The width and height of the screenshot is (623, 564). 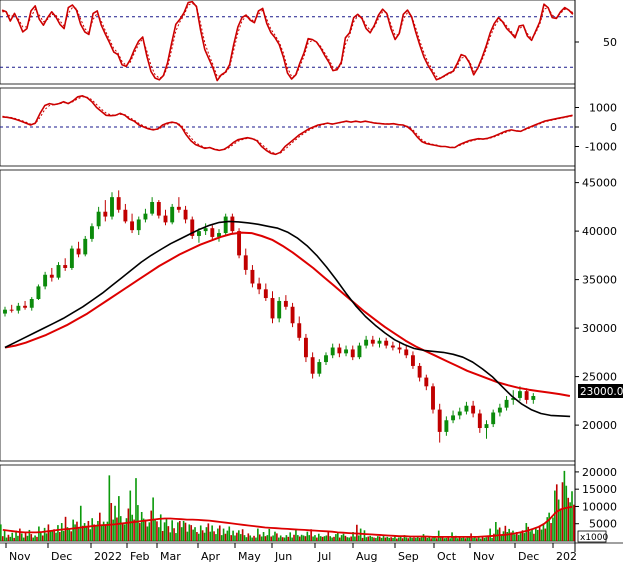 I want to click on x-tick-label: Nov, so click(x=20, y=556).